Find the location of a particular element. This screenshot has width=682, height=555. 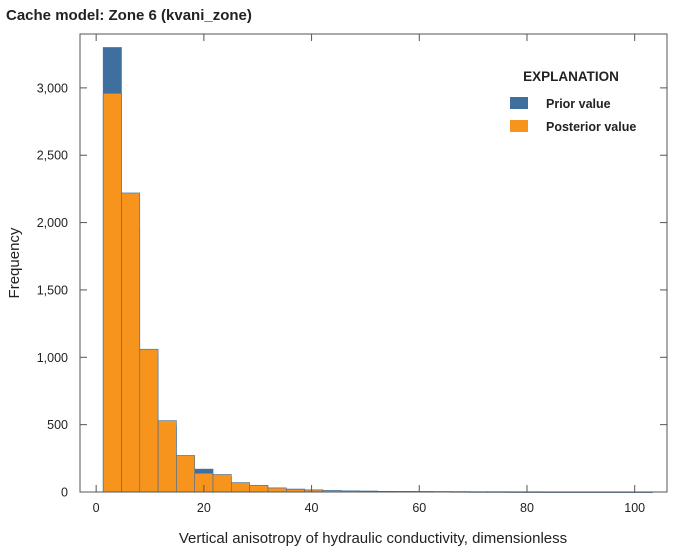

legend-title: EXPLANATION is located at coordinates (571, 76).